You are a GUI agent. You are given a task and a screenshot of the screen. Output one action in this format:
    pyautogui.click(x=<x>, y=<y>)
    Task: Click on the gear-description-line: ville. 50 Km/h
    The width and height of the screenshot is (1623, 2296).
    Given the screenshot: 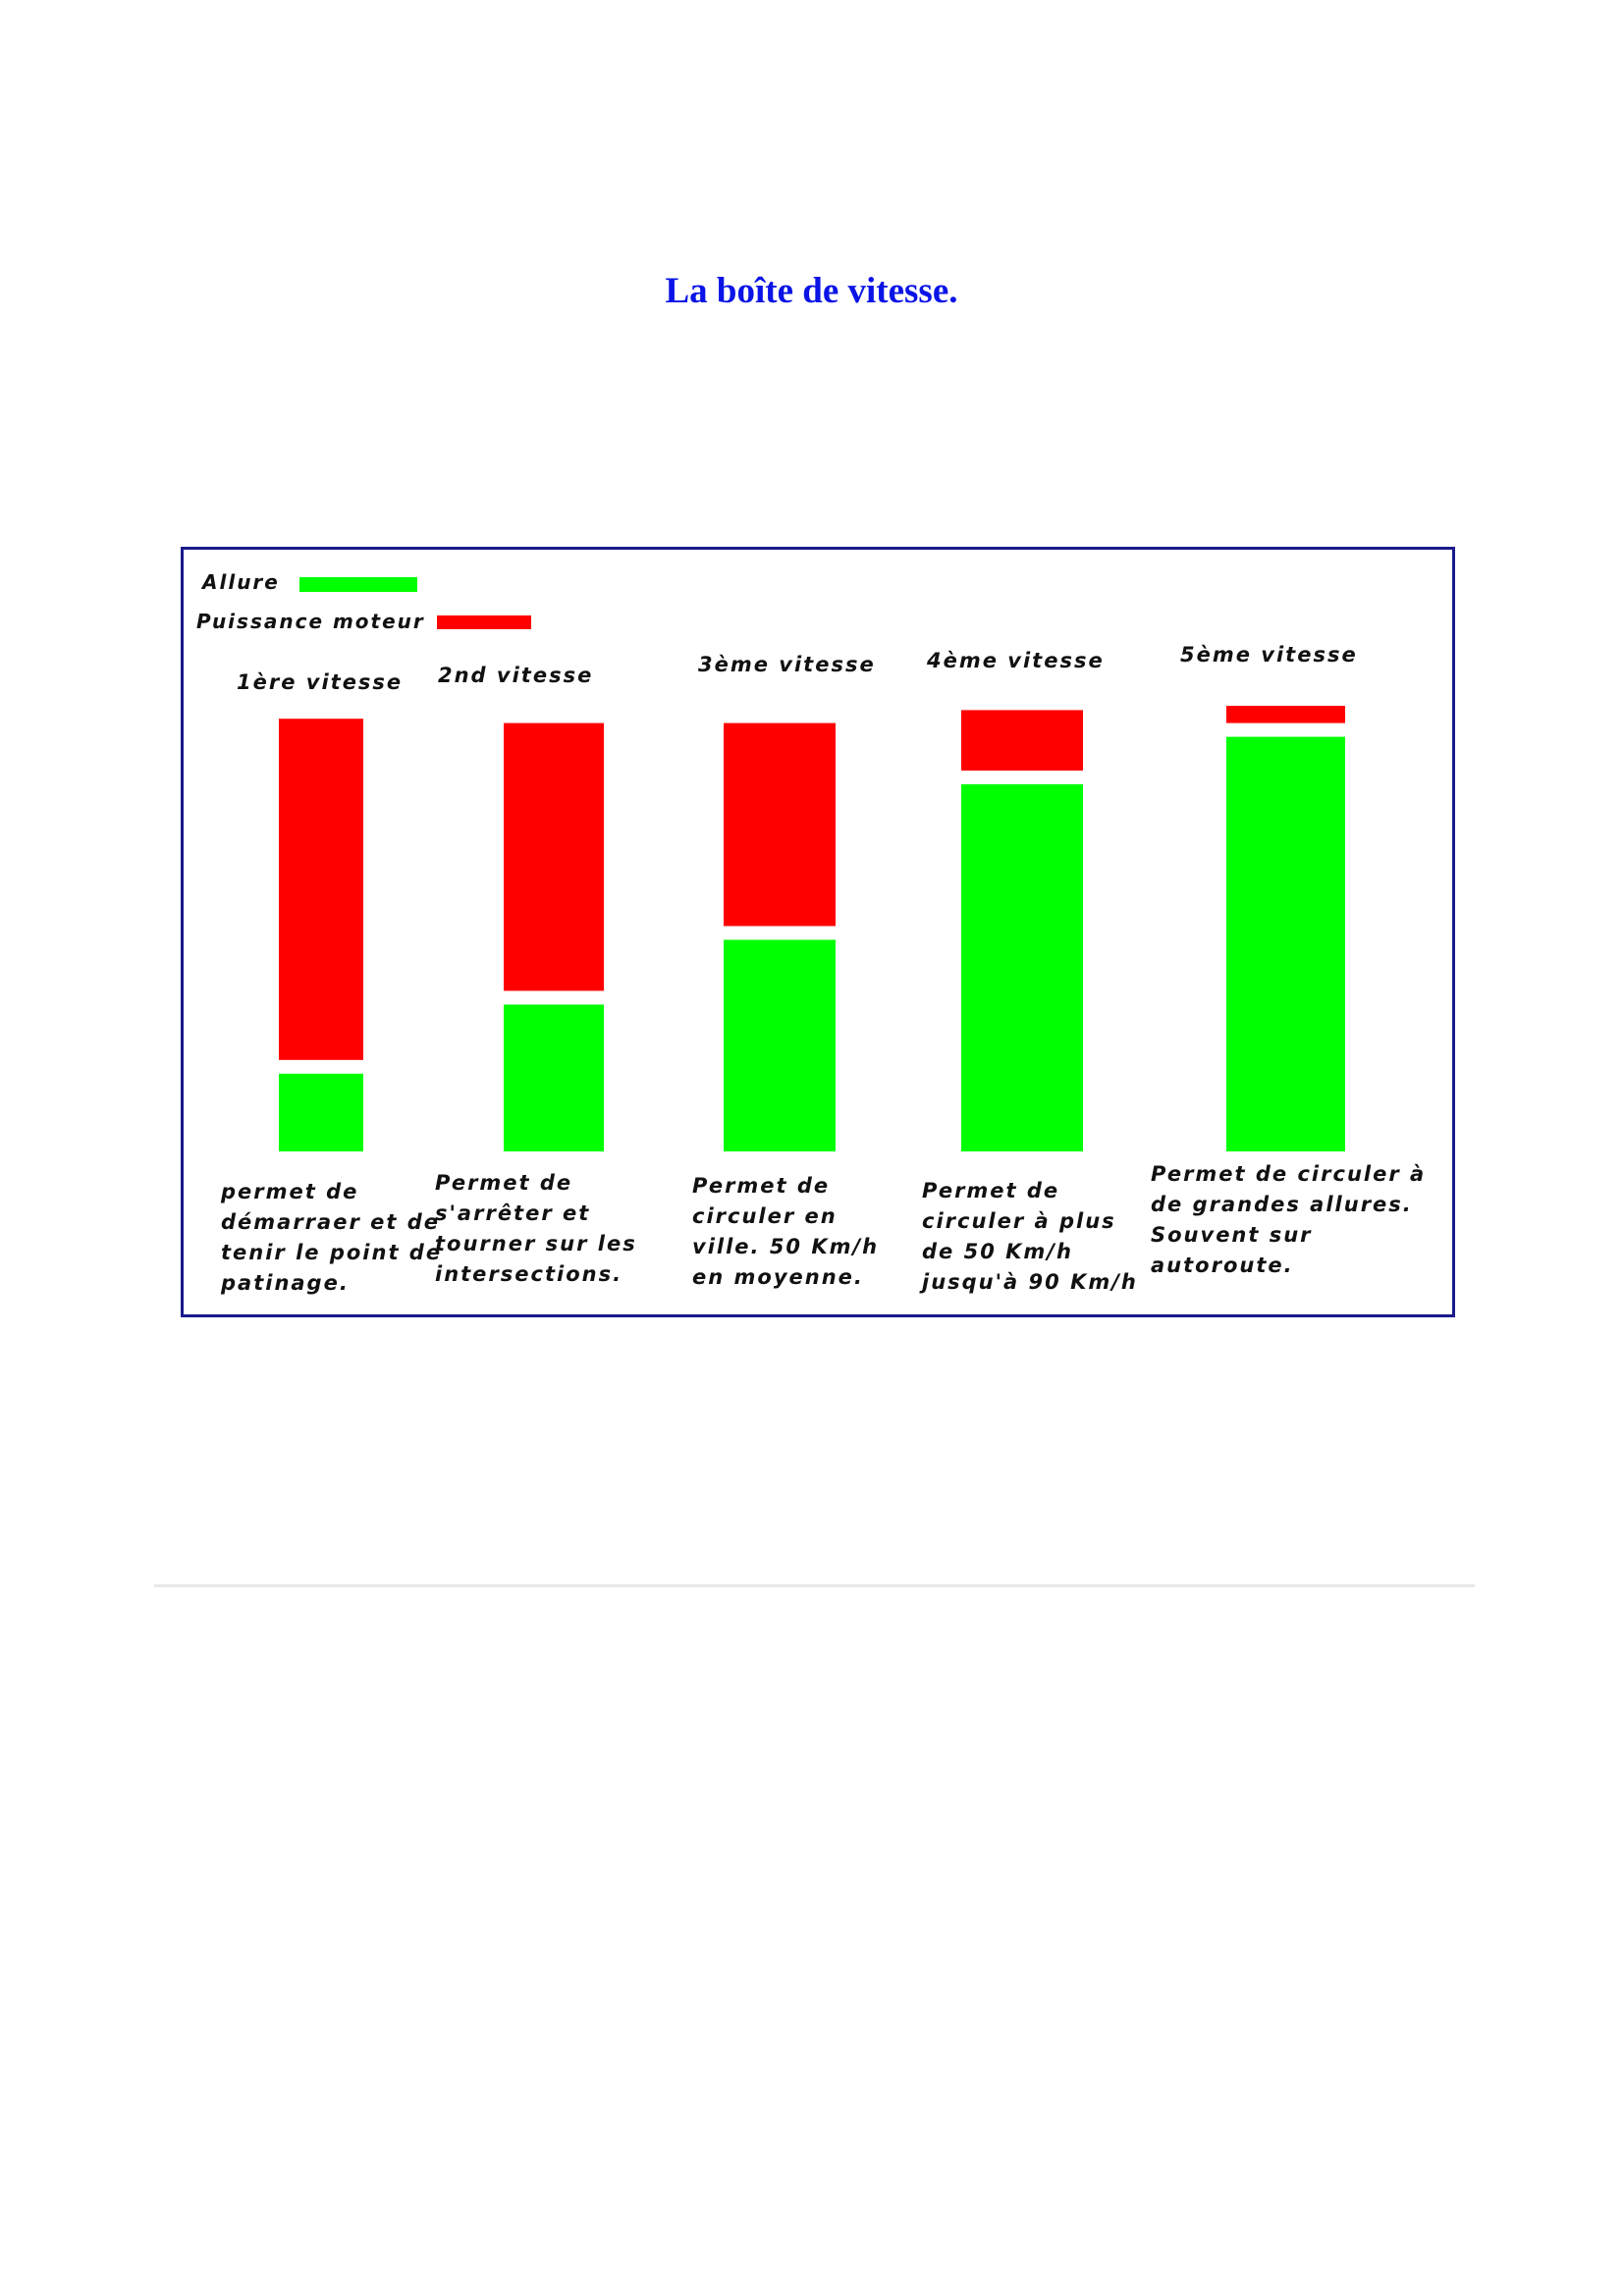 What is the action you would take?
    pyautogui.click(x=785, y=1246)
    